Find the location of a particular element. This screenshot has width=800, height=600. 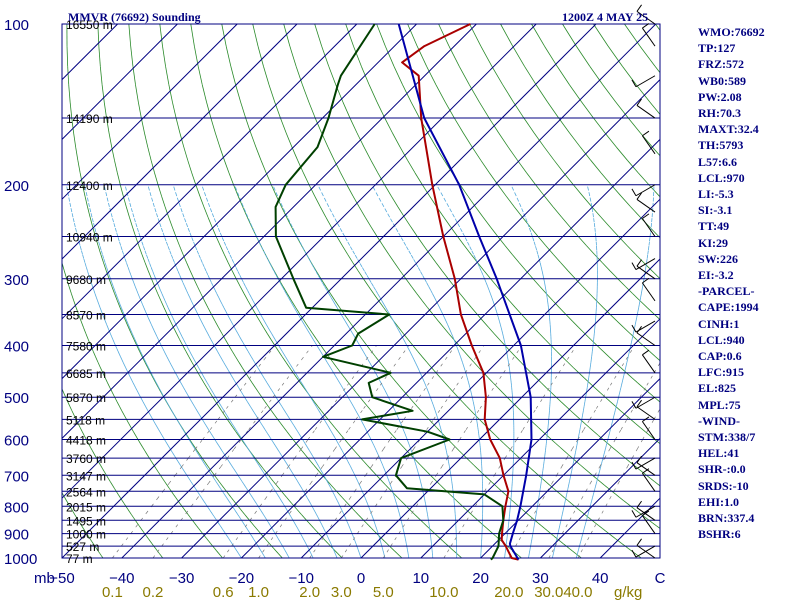

mixing-ratio-label: 20.0 is located at coordinates (508, 592).